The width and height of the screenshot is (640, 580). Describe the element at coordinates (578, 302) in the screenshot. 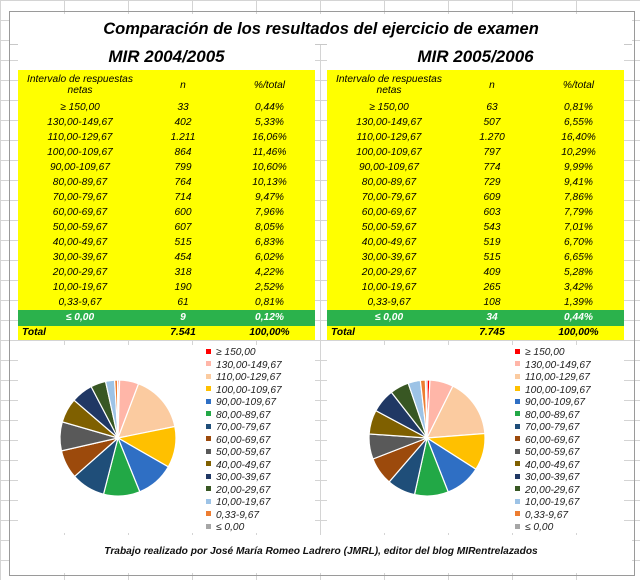

I see `cell-pct: 1,39%` at that location.